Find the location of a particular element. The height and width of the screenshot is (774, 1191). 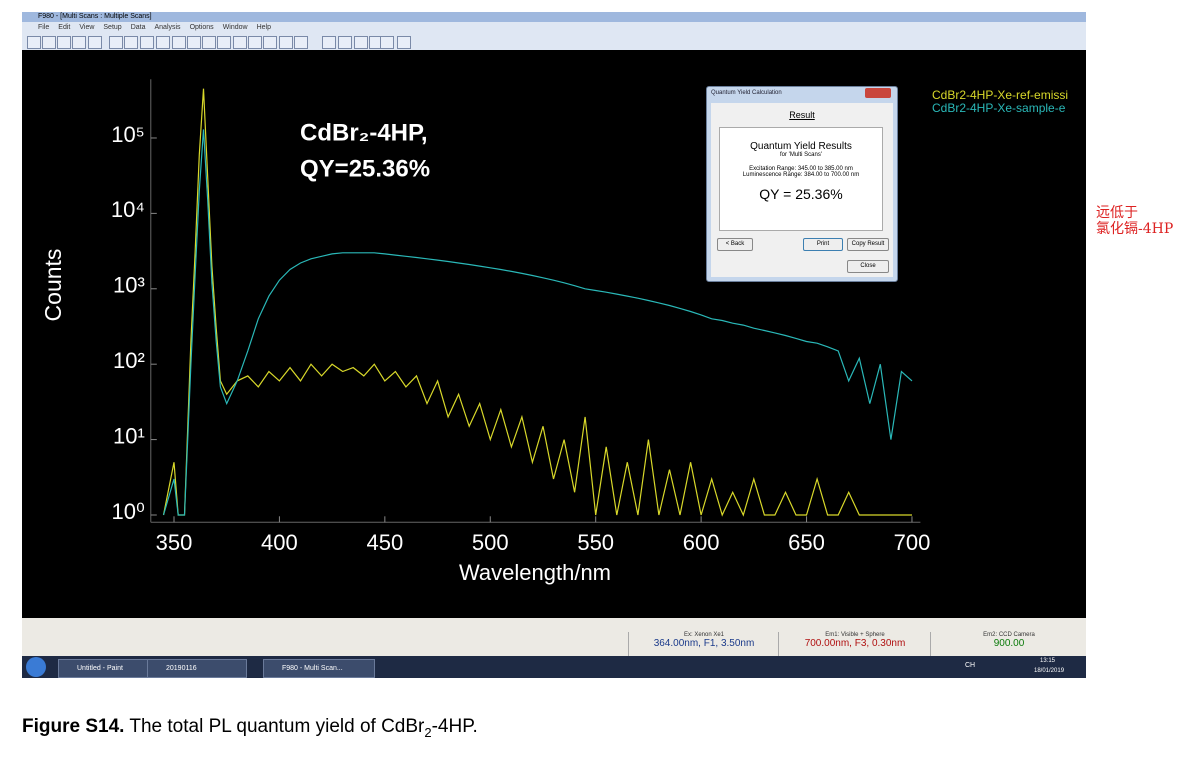

y-tick-label: 10¹ is located at coordinates (129, 435).